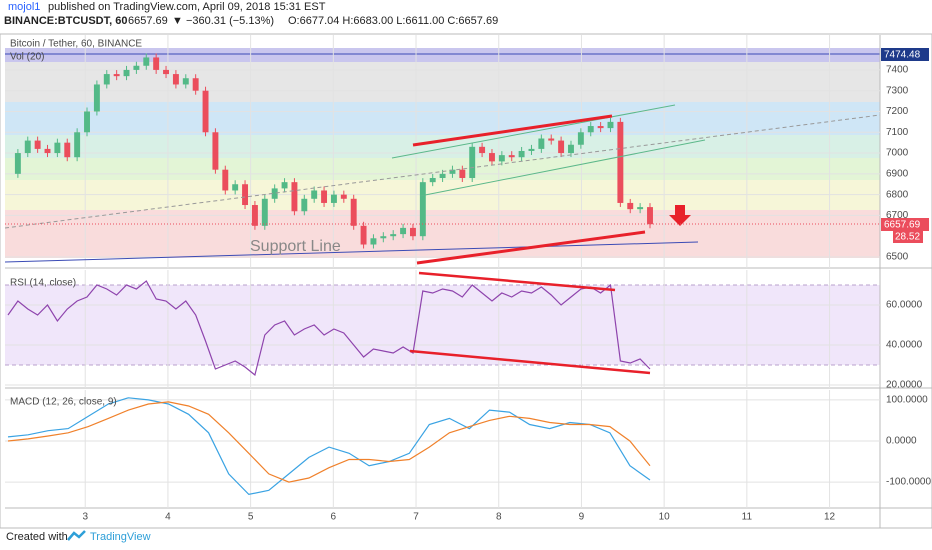 This screenshot has width=932, height=550. I want to click on y-tick-label: 7200, so click(897, 111).